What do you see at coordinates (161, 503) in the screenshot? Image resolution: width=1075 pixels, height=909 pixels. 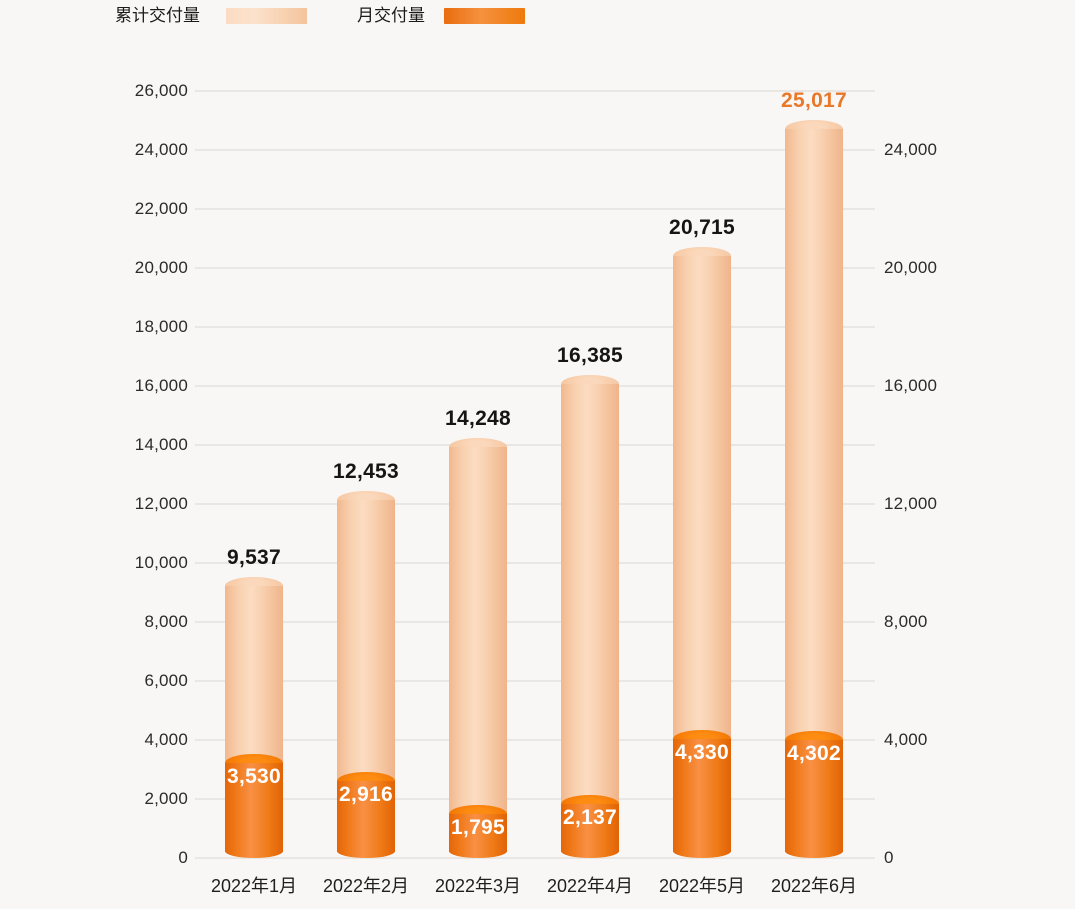 I see `y-axis-label-left: 12,000` at bounding box center [161, 503].